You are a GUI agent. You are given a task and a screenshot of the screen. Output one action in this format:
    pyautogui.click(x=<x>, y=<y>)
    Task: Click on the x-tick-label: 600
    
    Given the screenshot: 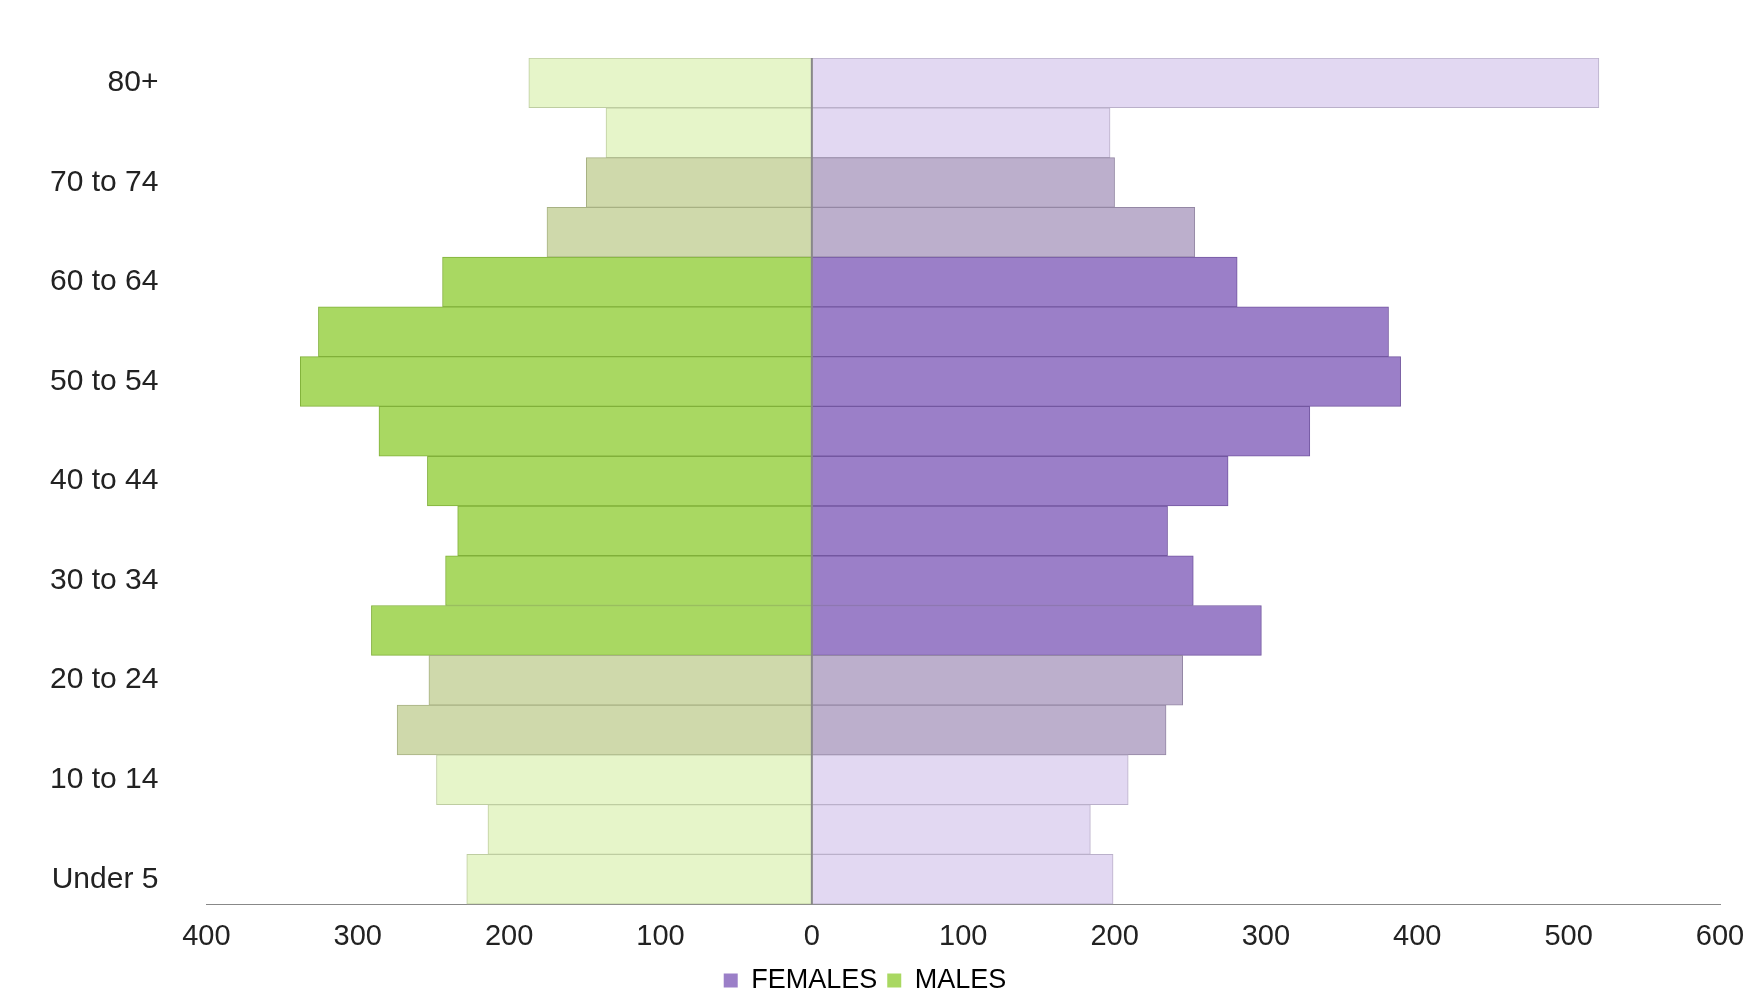 What is the action you would take?
    pyautogui.click(x=1720, y=934)
    